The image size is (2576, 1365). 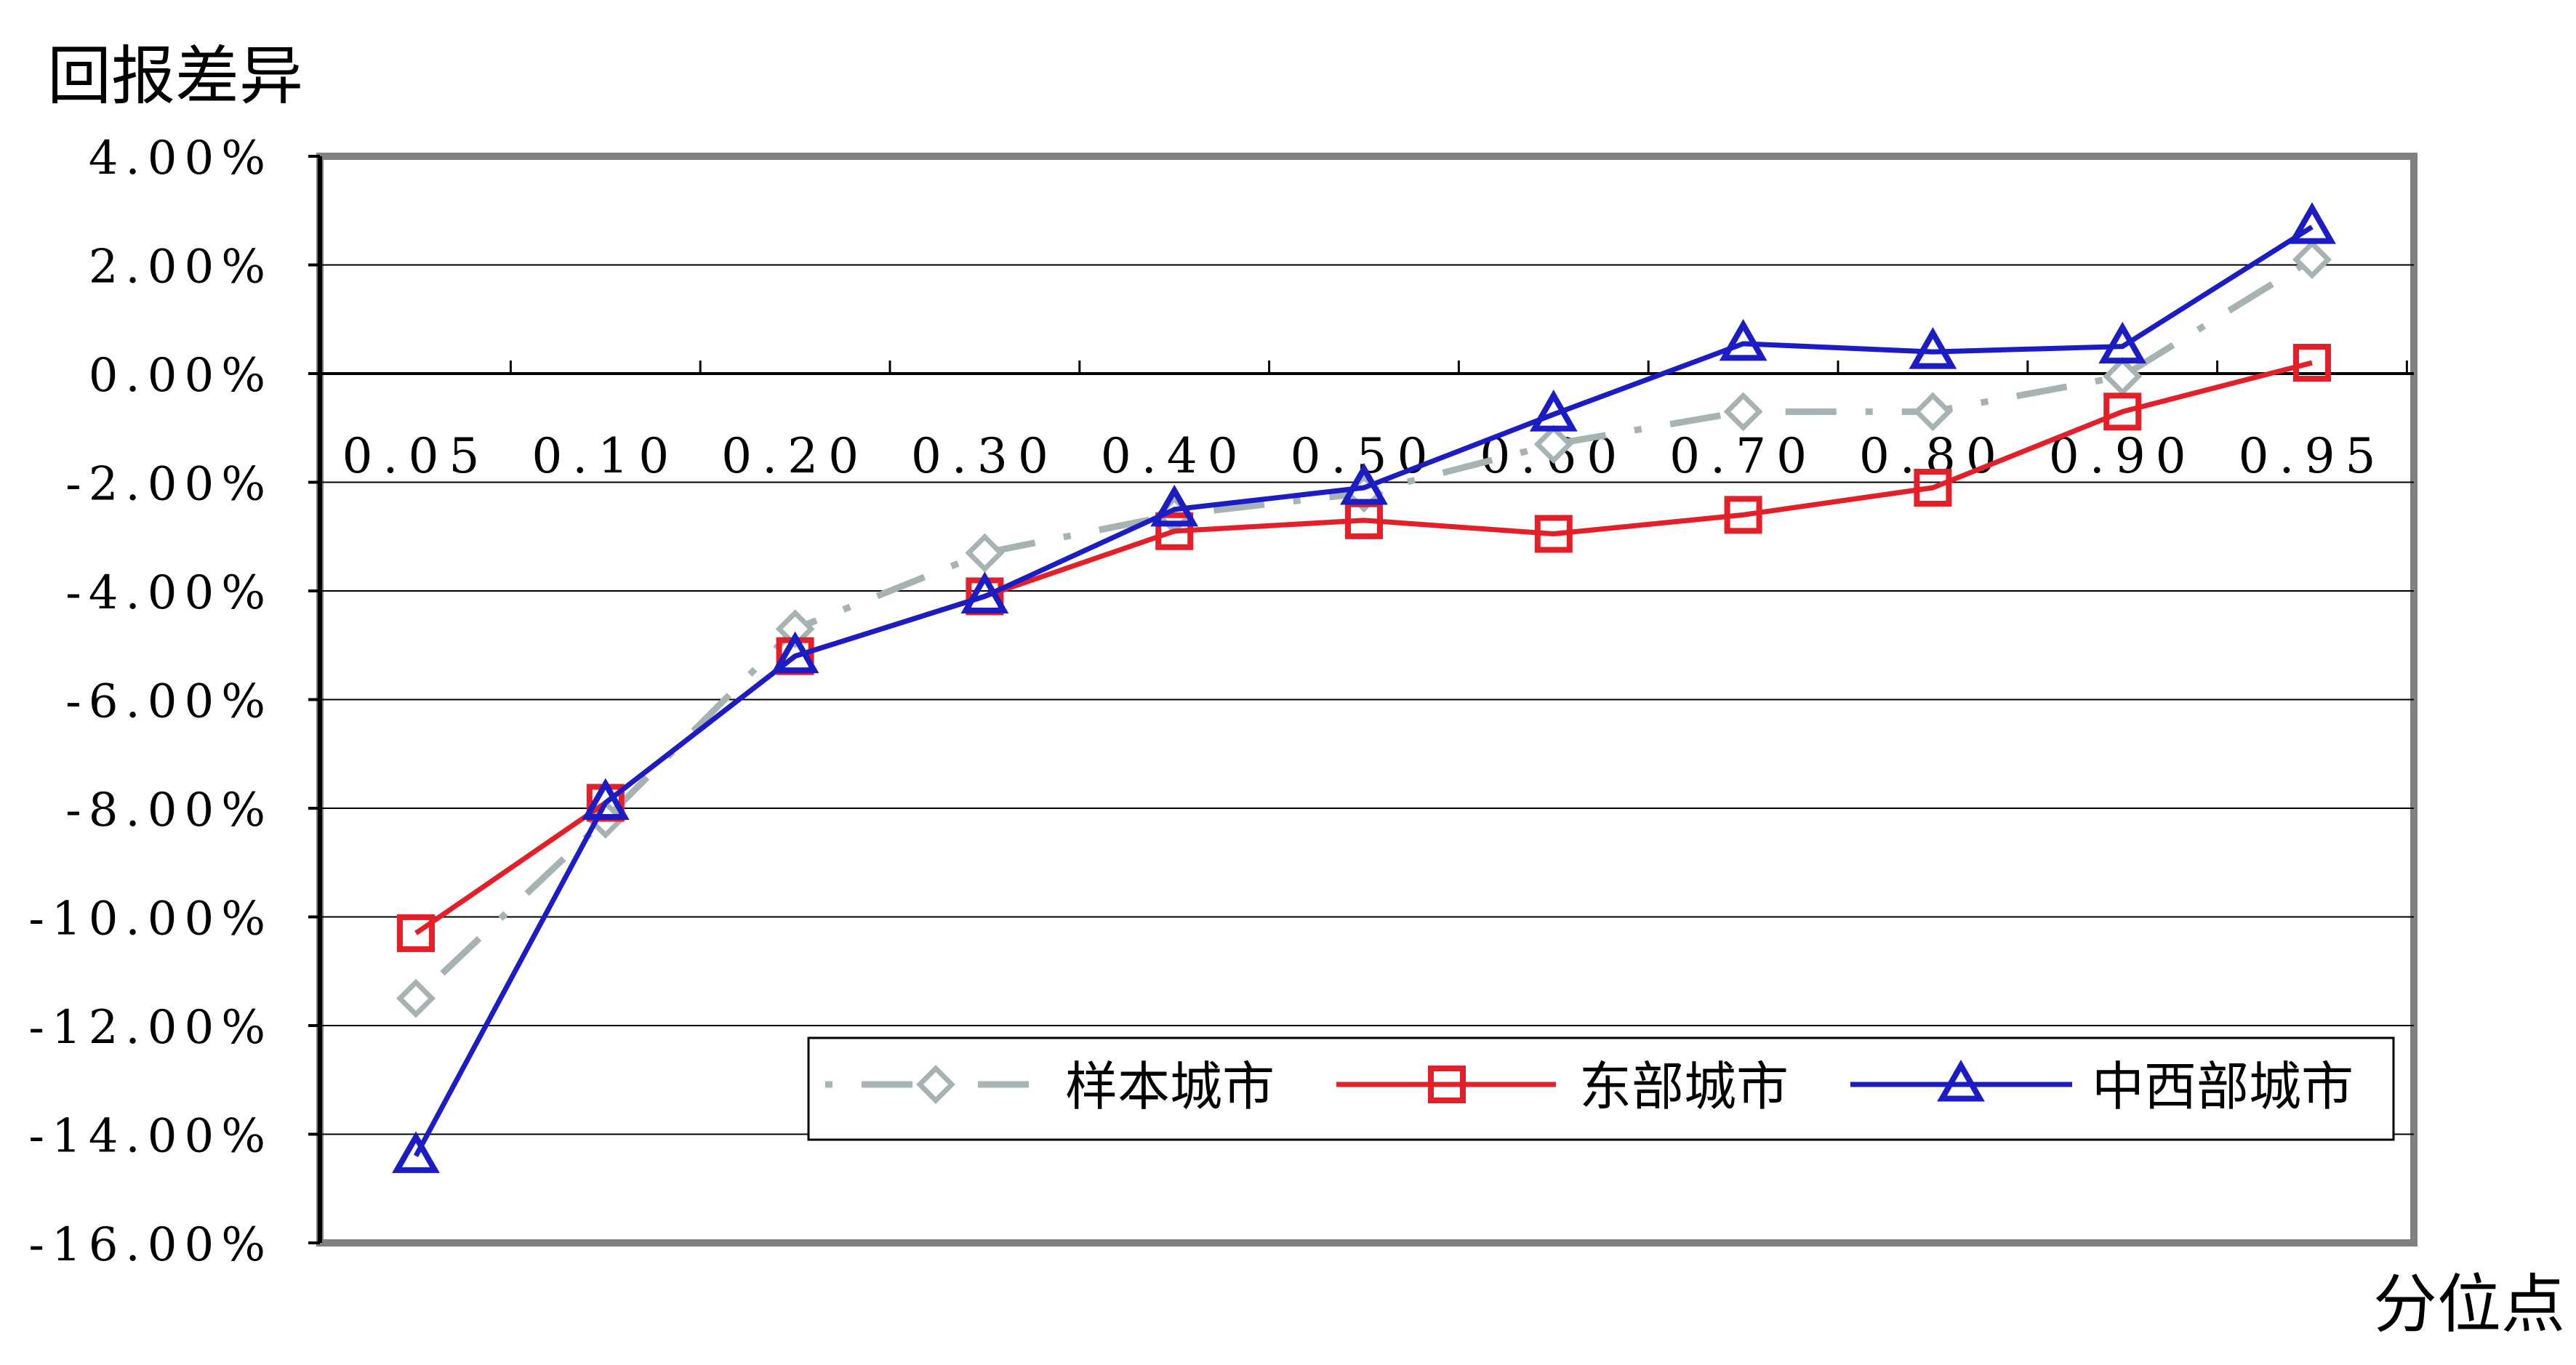 What do you see at coordinates (1563, 1086) in the screenshot?
I see `legend-item: 东部城市` at bounding box center [1563, 1086].